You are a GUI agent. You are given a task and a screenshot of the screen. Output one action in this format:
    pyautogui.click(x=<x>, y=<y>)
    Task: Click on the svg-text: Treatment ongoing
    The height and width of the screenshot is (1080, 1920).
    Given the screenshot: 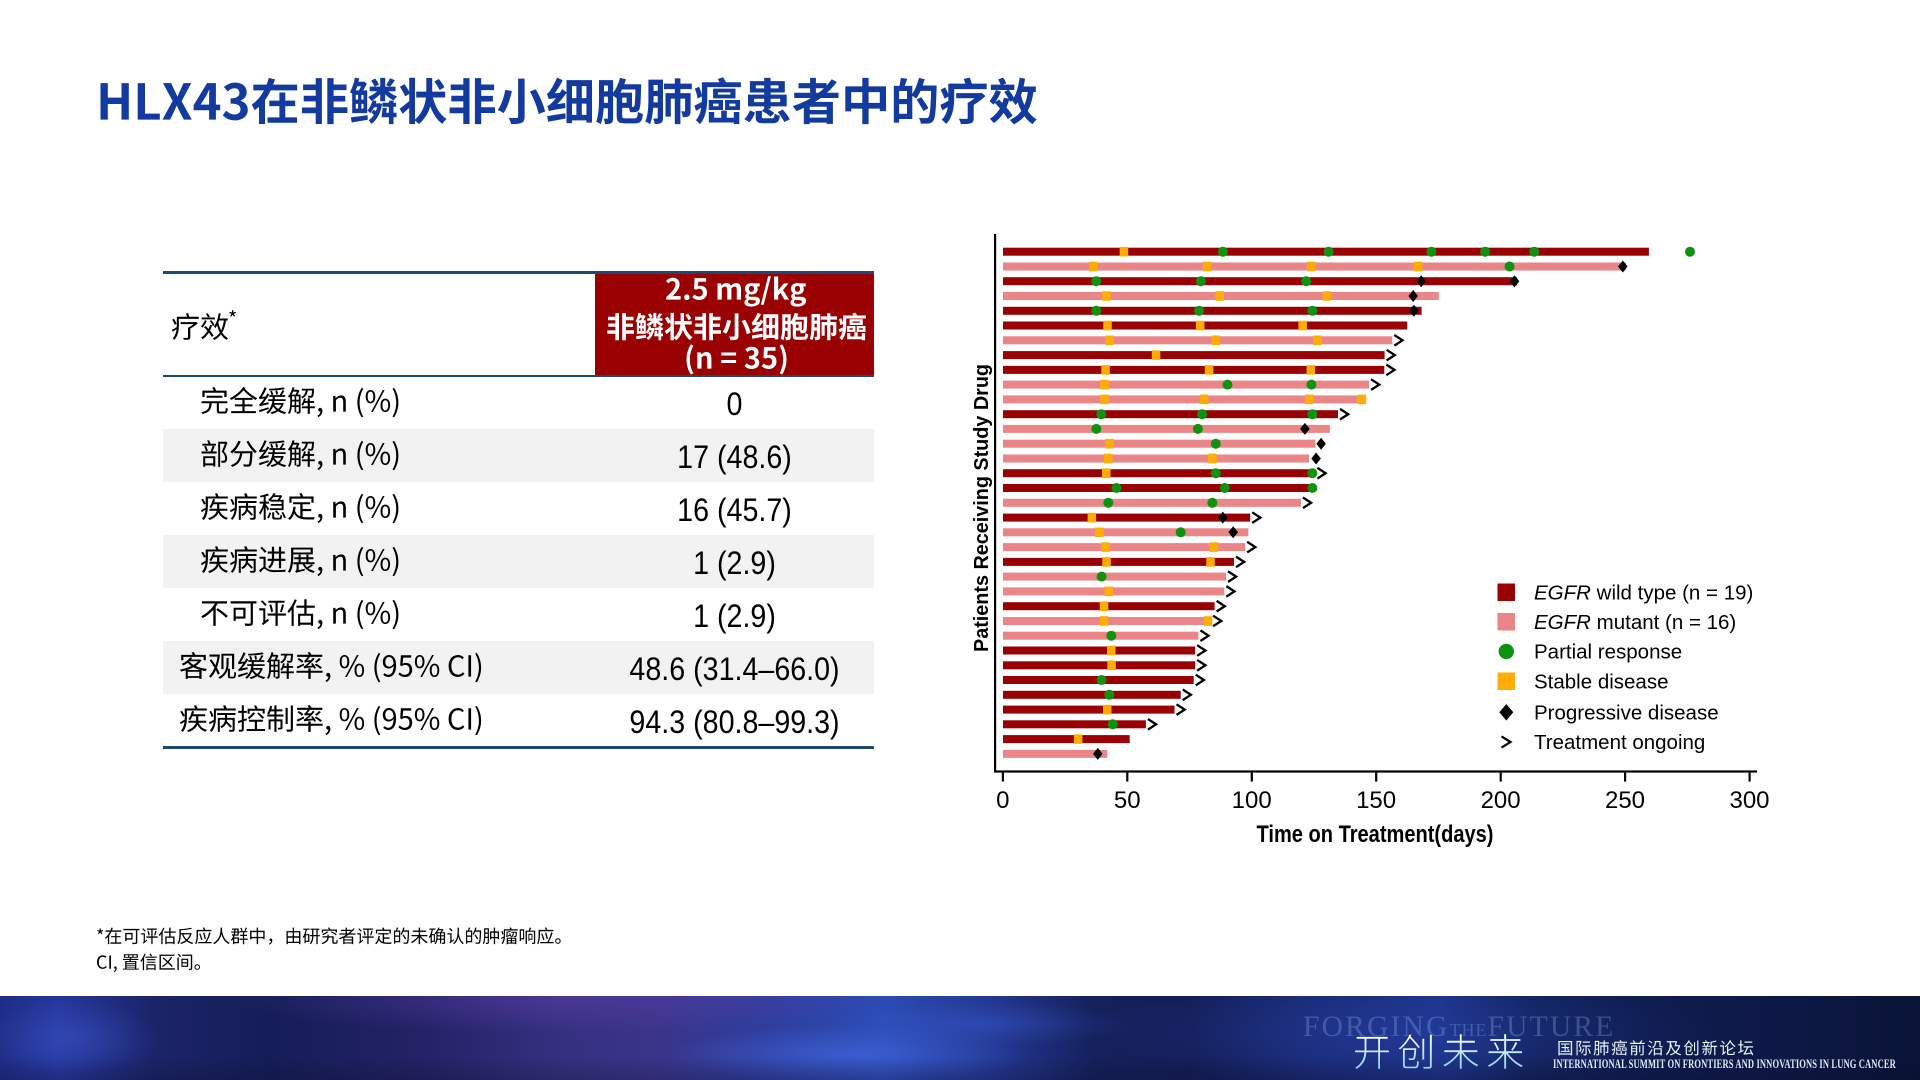 What is the action you would take?
    pyautogui.click(x=1619, y=742)
    